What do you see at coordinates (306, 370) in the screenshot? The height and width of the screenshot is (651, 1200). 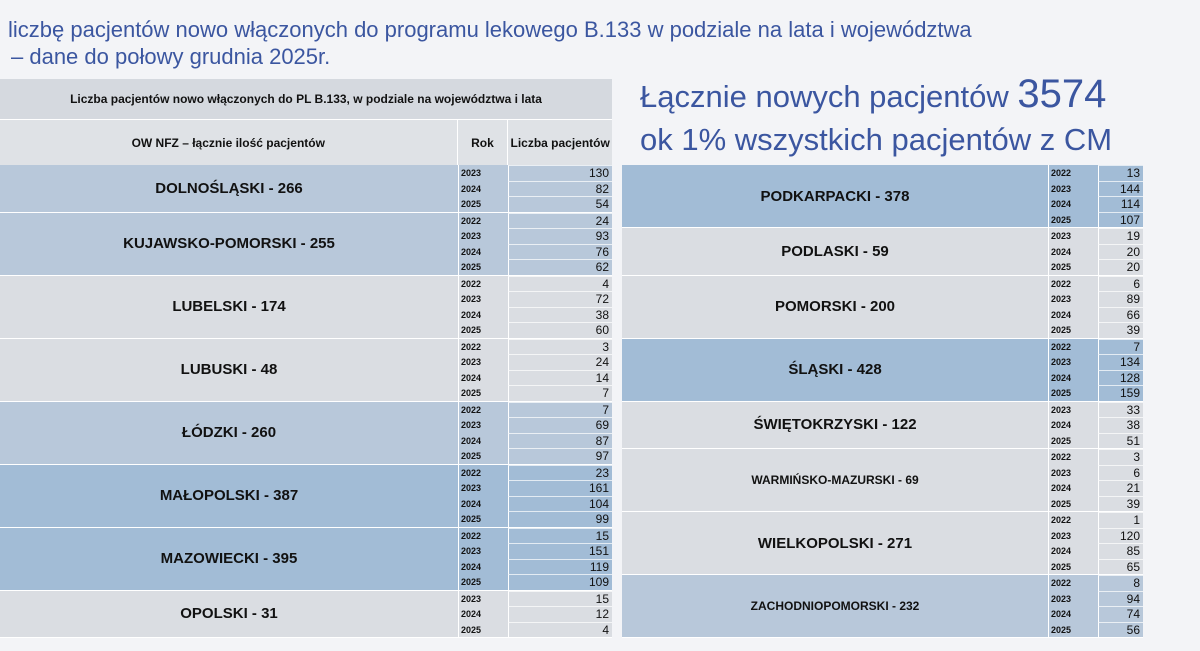 I see `region-block: LUBUSKI - 48 2022 3 2023 24 2024 14 2025 7` at bounding box center [306, 370].